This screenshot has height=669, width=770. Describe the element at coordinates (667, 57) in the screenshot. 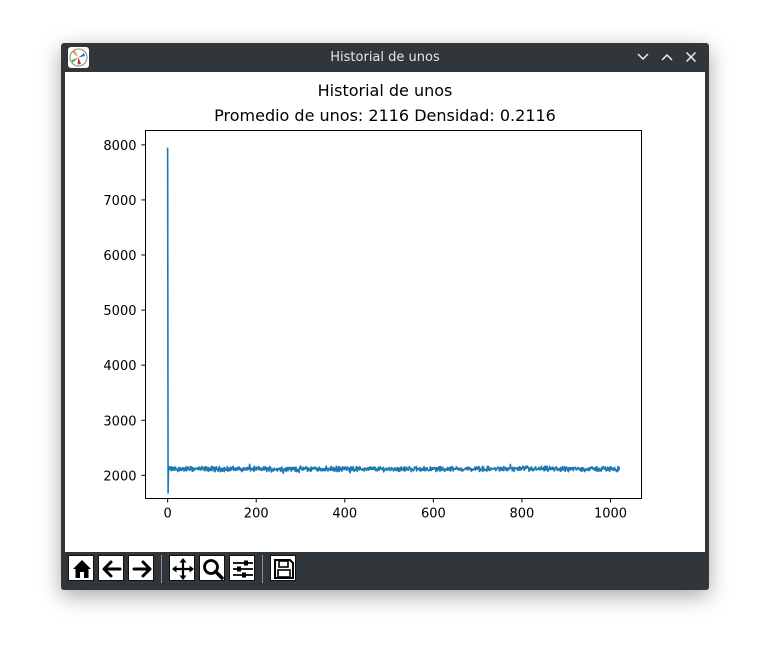

I see `maximize-icon` at that location.